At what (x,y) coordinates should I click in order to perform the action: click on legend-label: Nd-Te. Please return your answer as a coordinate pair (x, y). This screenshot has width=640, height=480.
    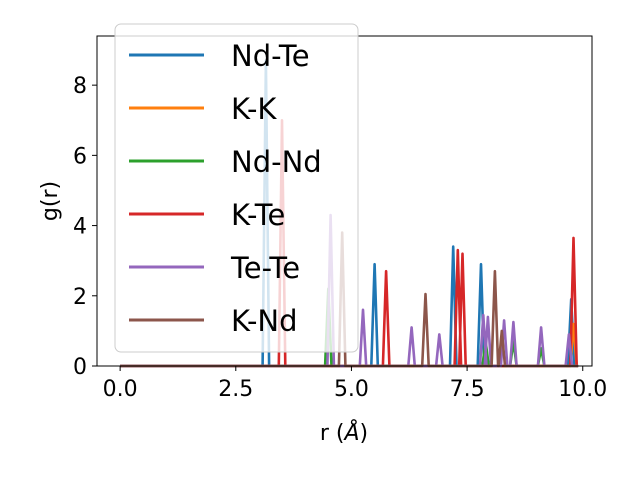
    Looking at the image, I should click on (270, 56).